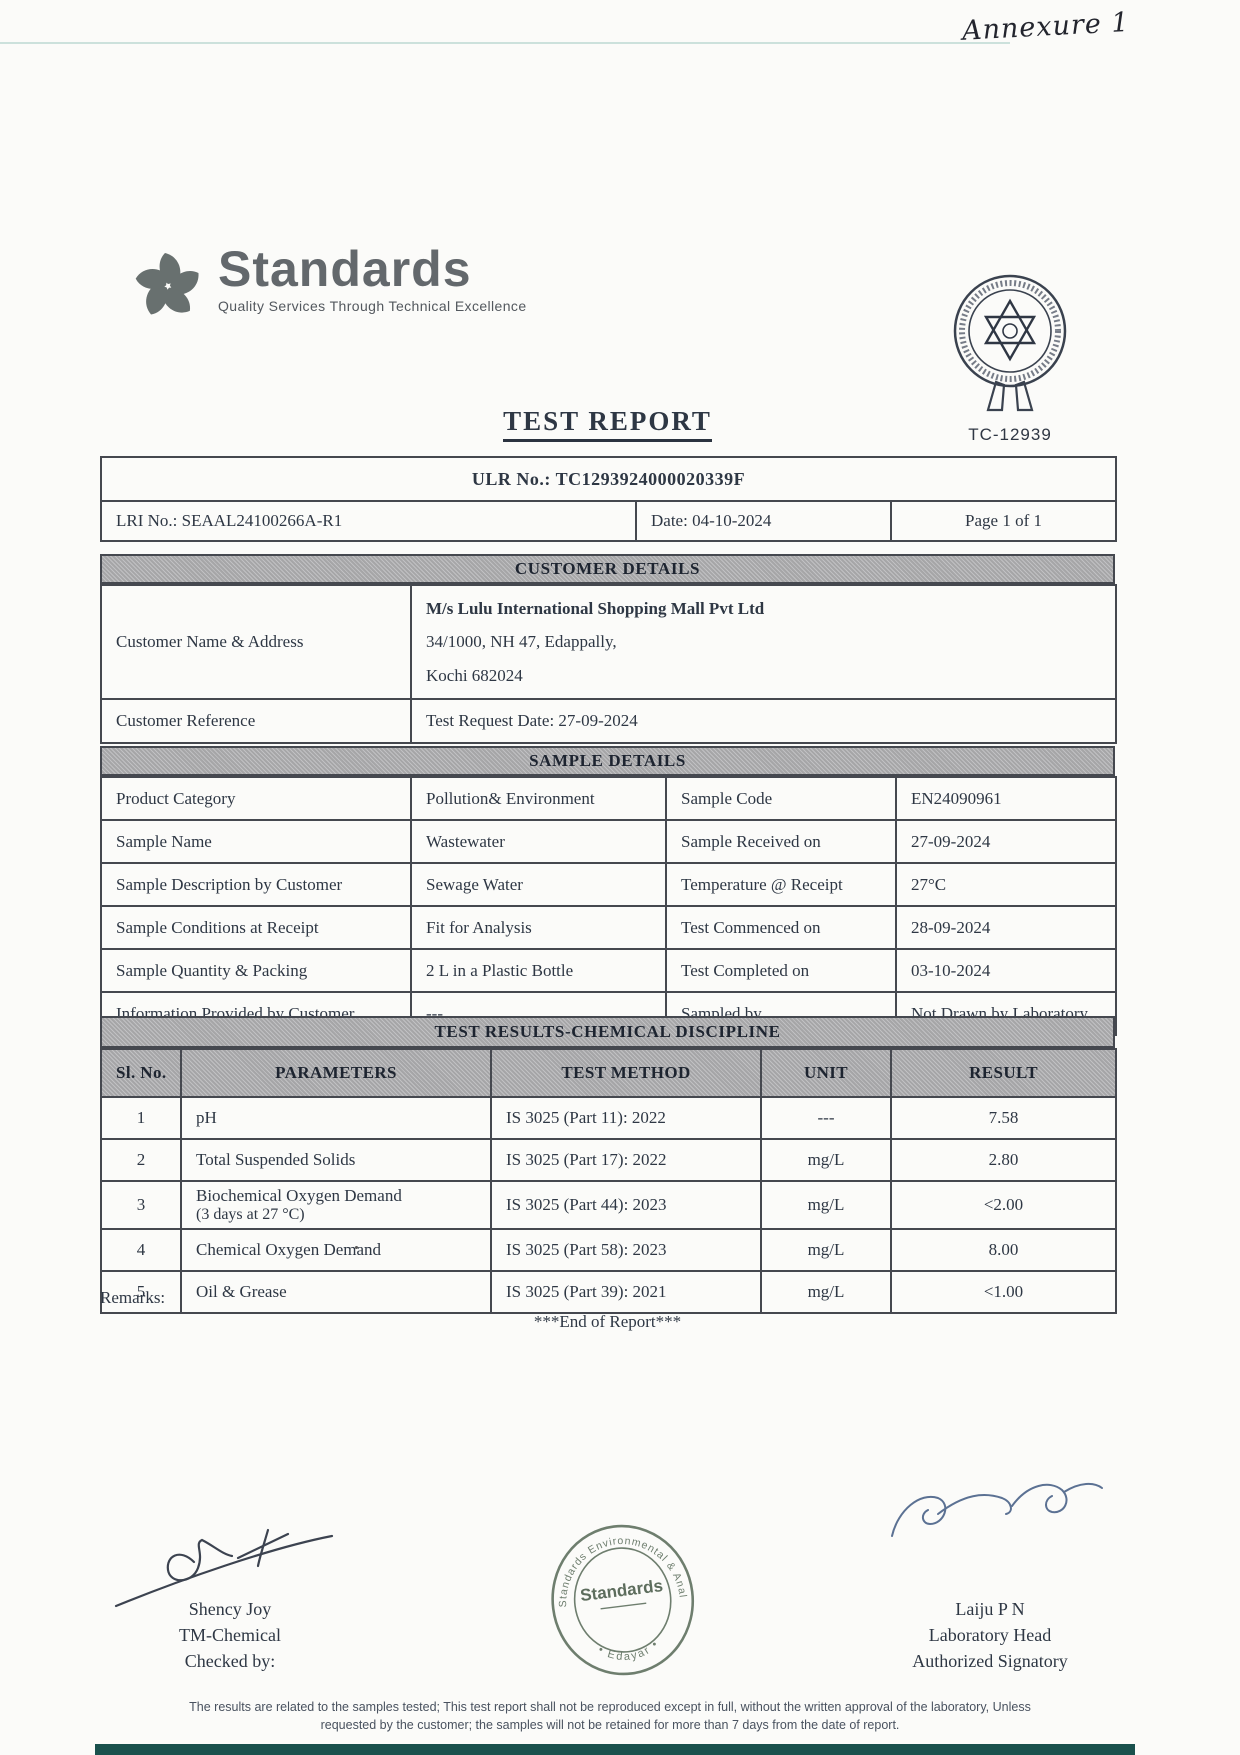 This screenshot has height=1755, width=1240. What do you see at coordinates (1006, 927) in the screenshot?
I see `sample-value: 28-09-2024` at bounding box center [1006, 927].